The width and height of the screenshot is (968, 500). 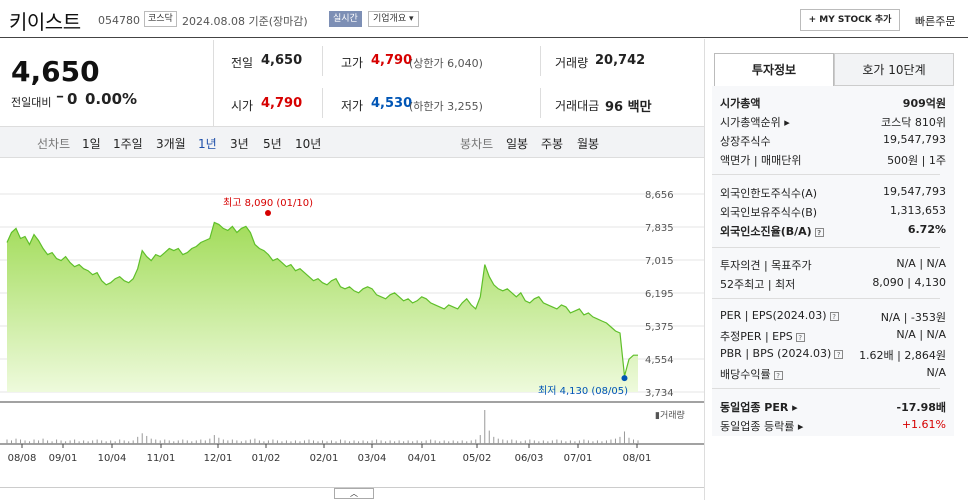 I want to click on invest-info-key: 외국인한도주식수(A), so click(x=769, y=193).